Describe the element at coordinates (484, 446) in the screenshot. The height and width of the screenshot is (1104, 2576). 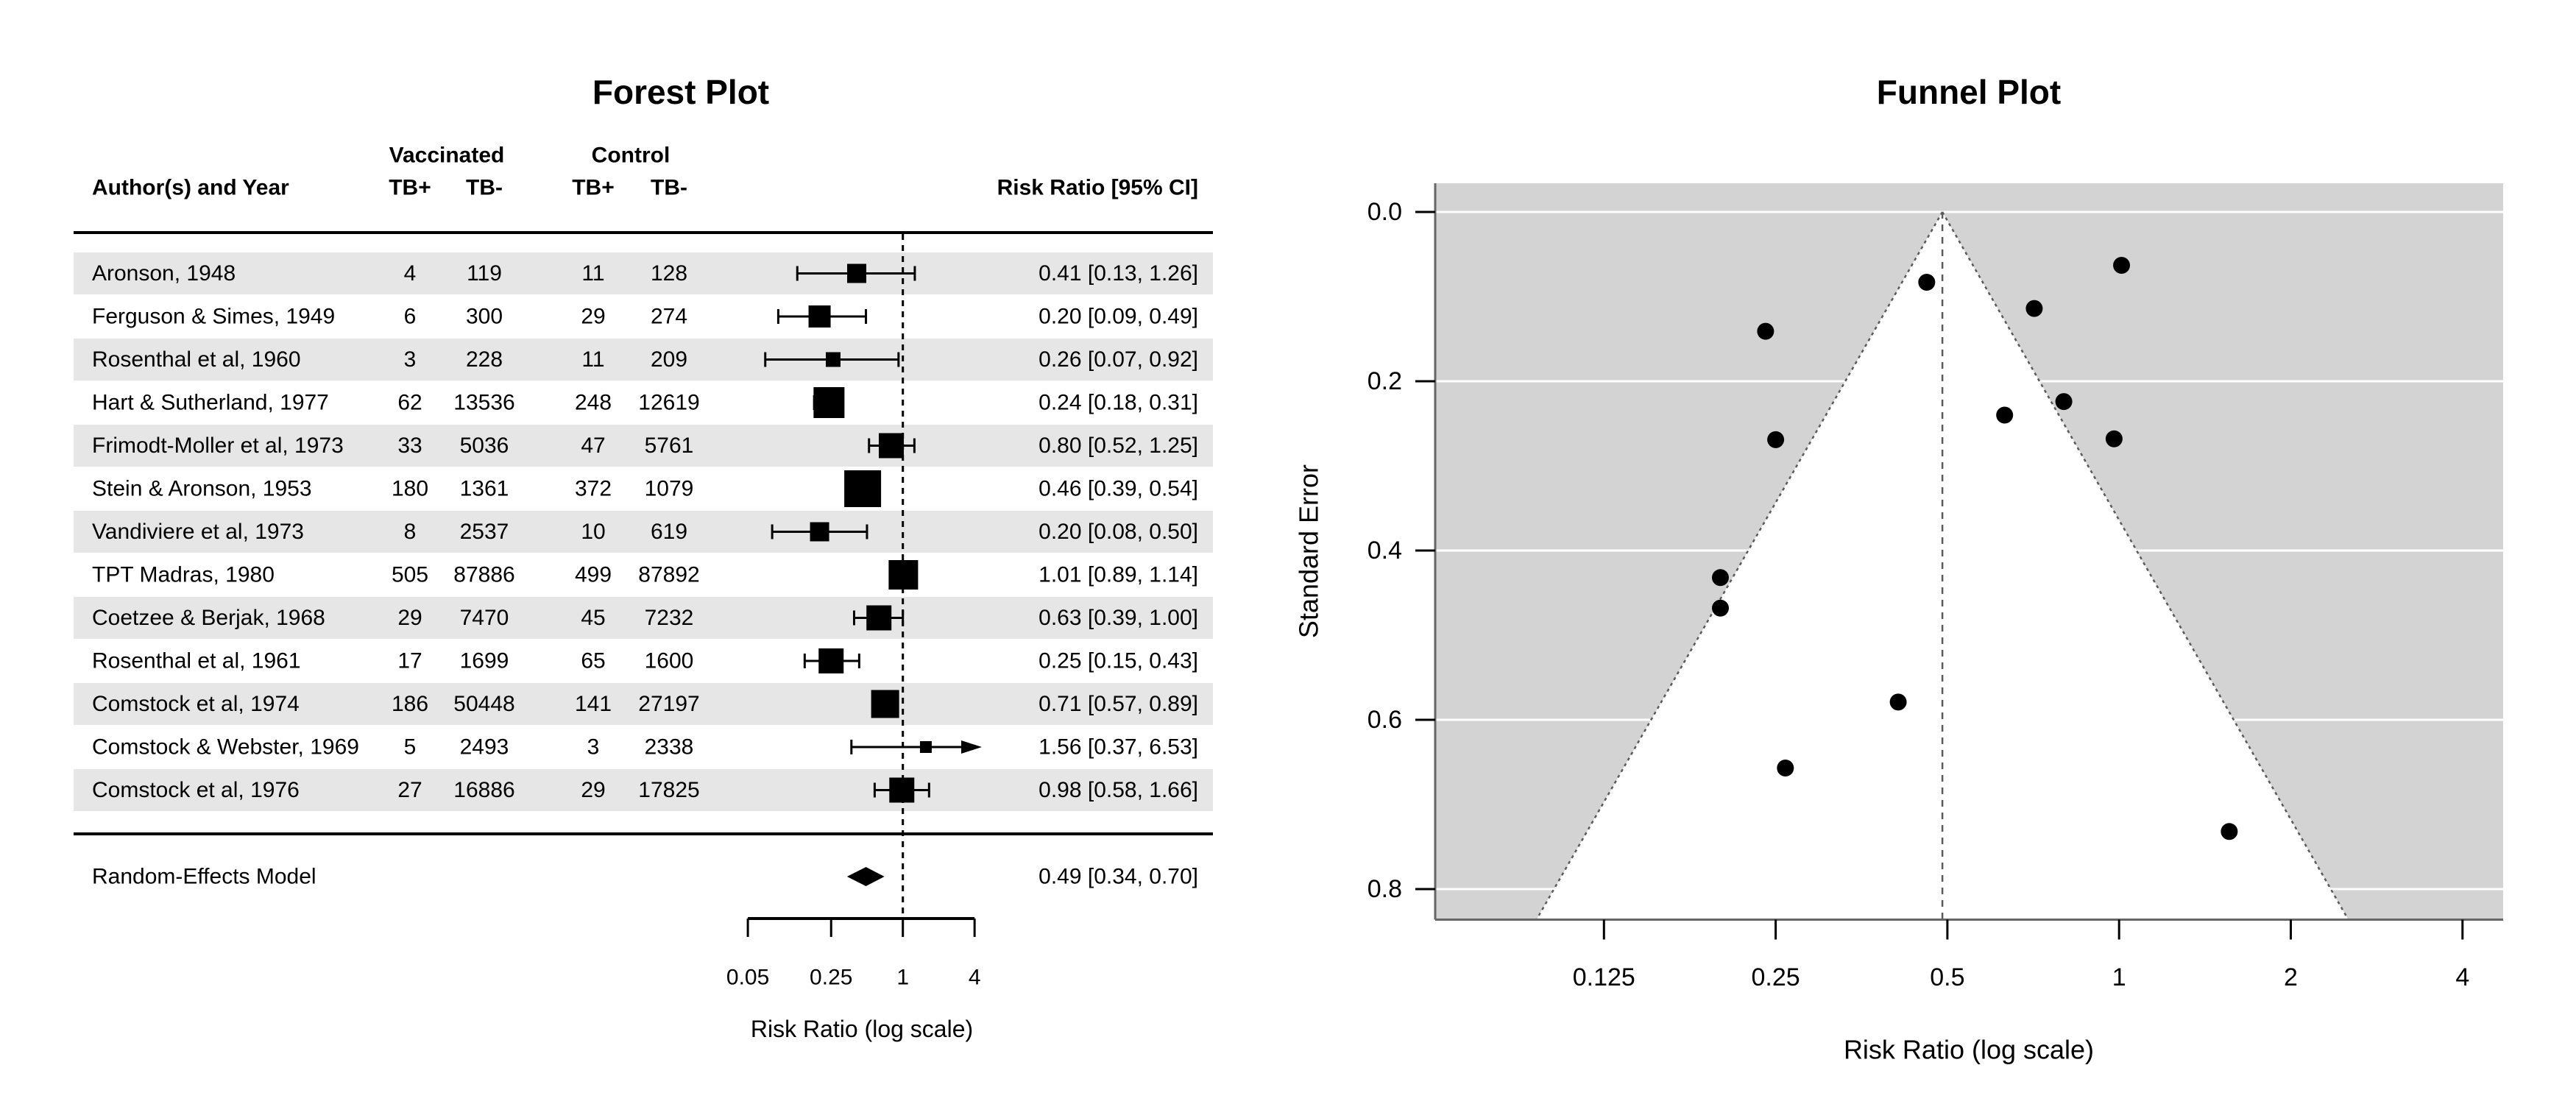
I see `study-vaccinated-tb-neg: 5036` at that location.